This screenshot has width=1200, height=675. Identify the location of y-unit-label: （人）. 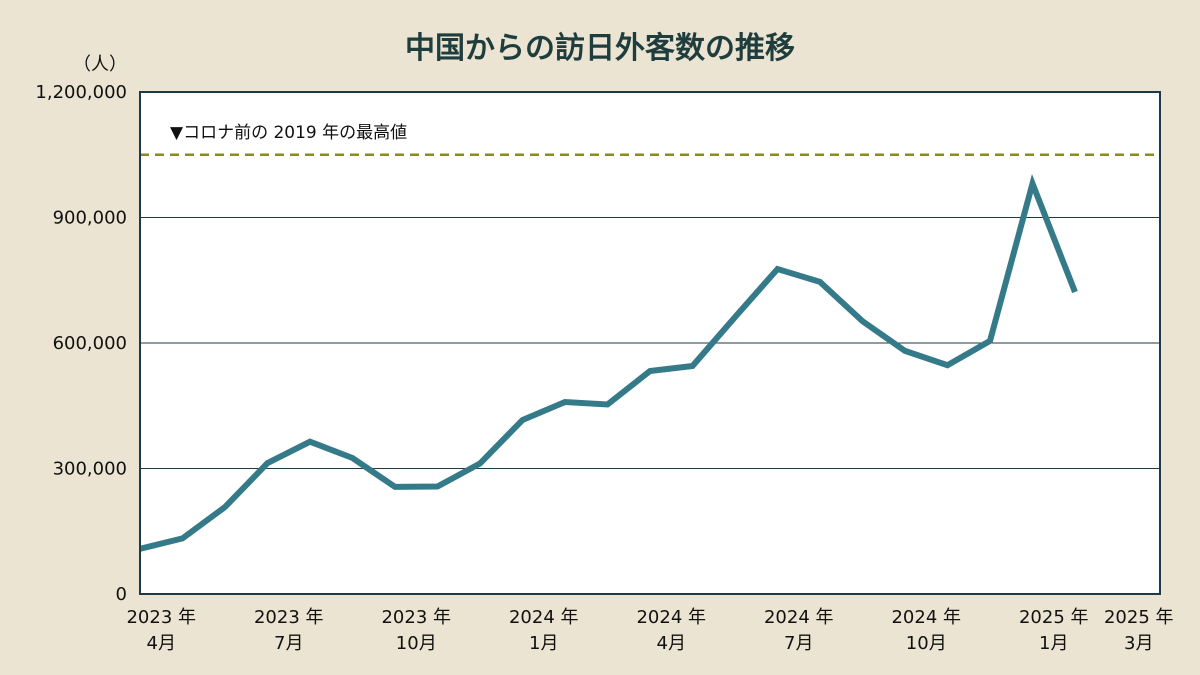
(100, 64).